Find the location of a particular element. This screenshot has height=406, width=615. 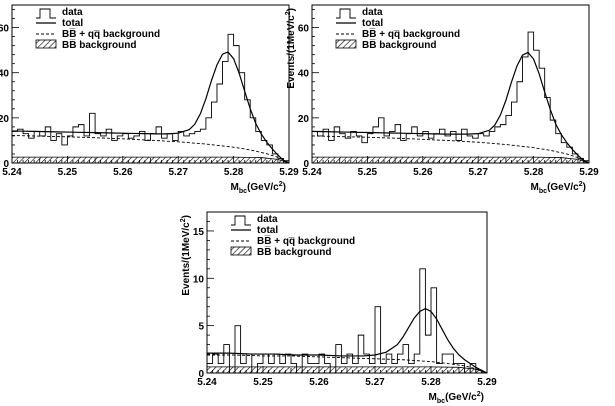

y-tick-label: 10 is located at coordinates (199, 279).